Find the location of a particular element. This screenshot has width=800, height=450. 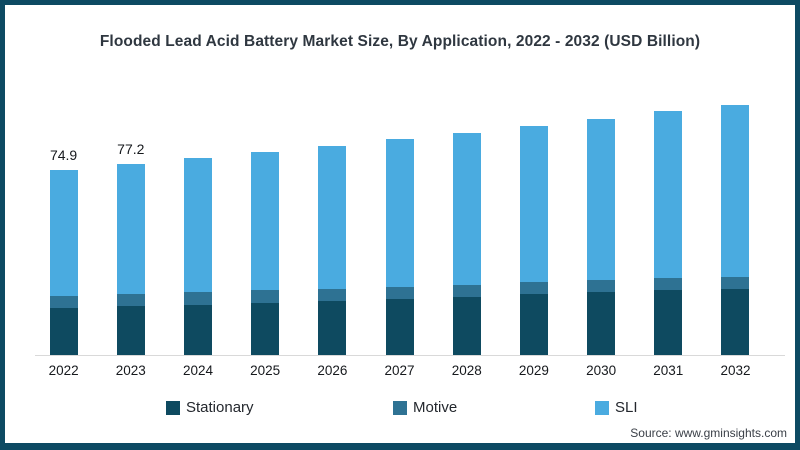

sli-swatch-icon is located at coordinates (602, 407).